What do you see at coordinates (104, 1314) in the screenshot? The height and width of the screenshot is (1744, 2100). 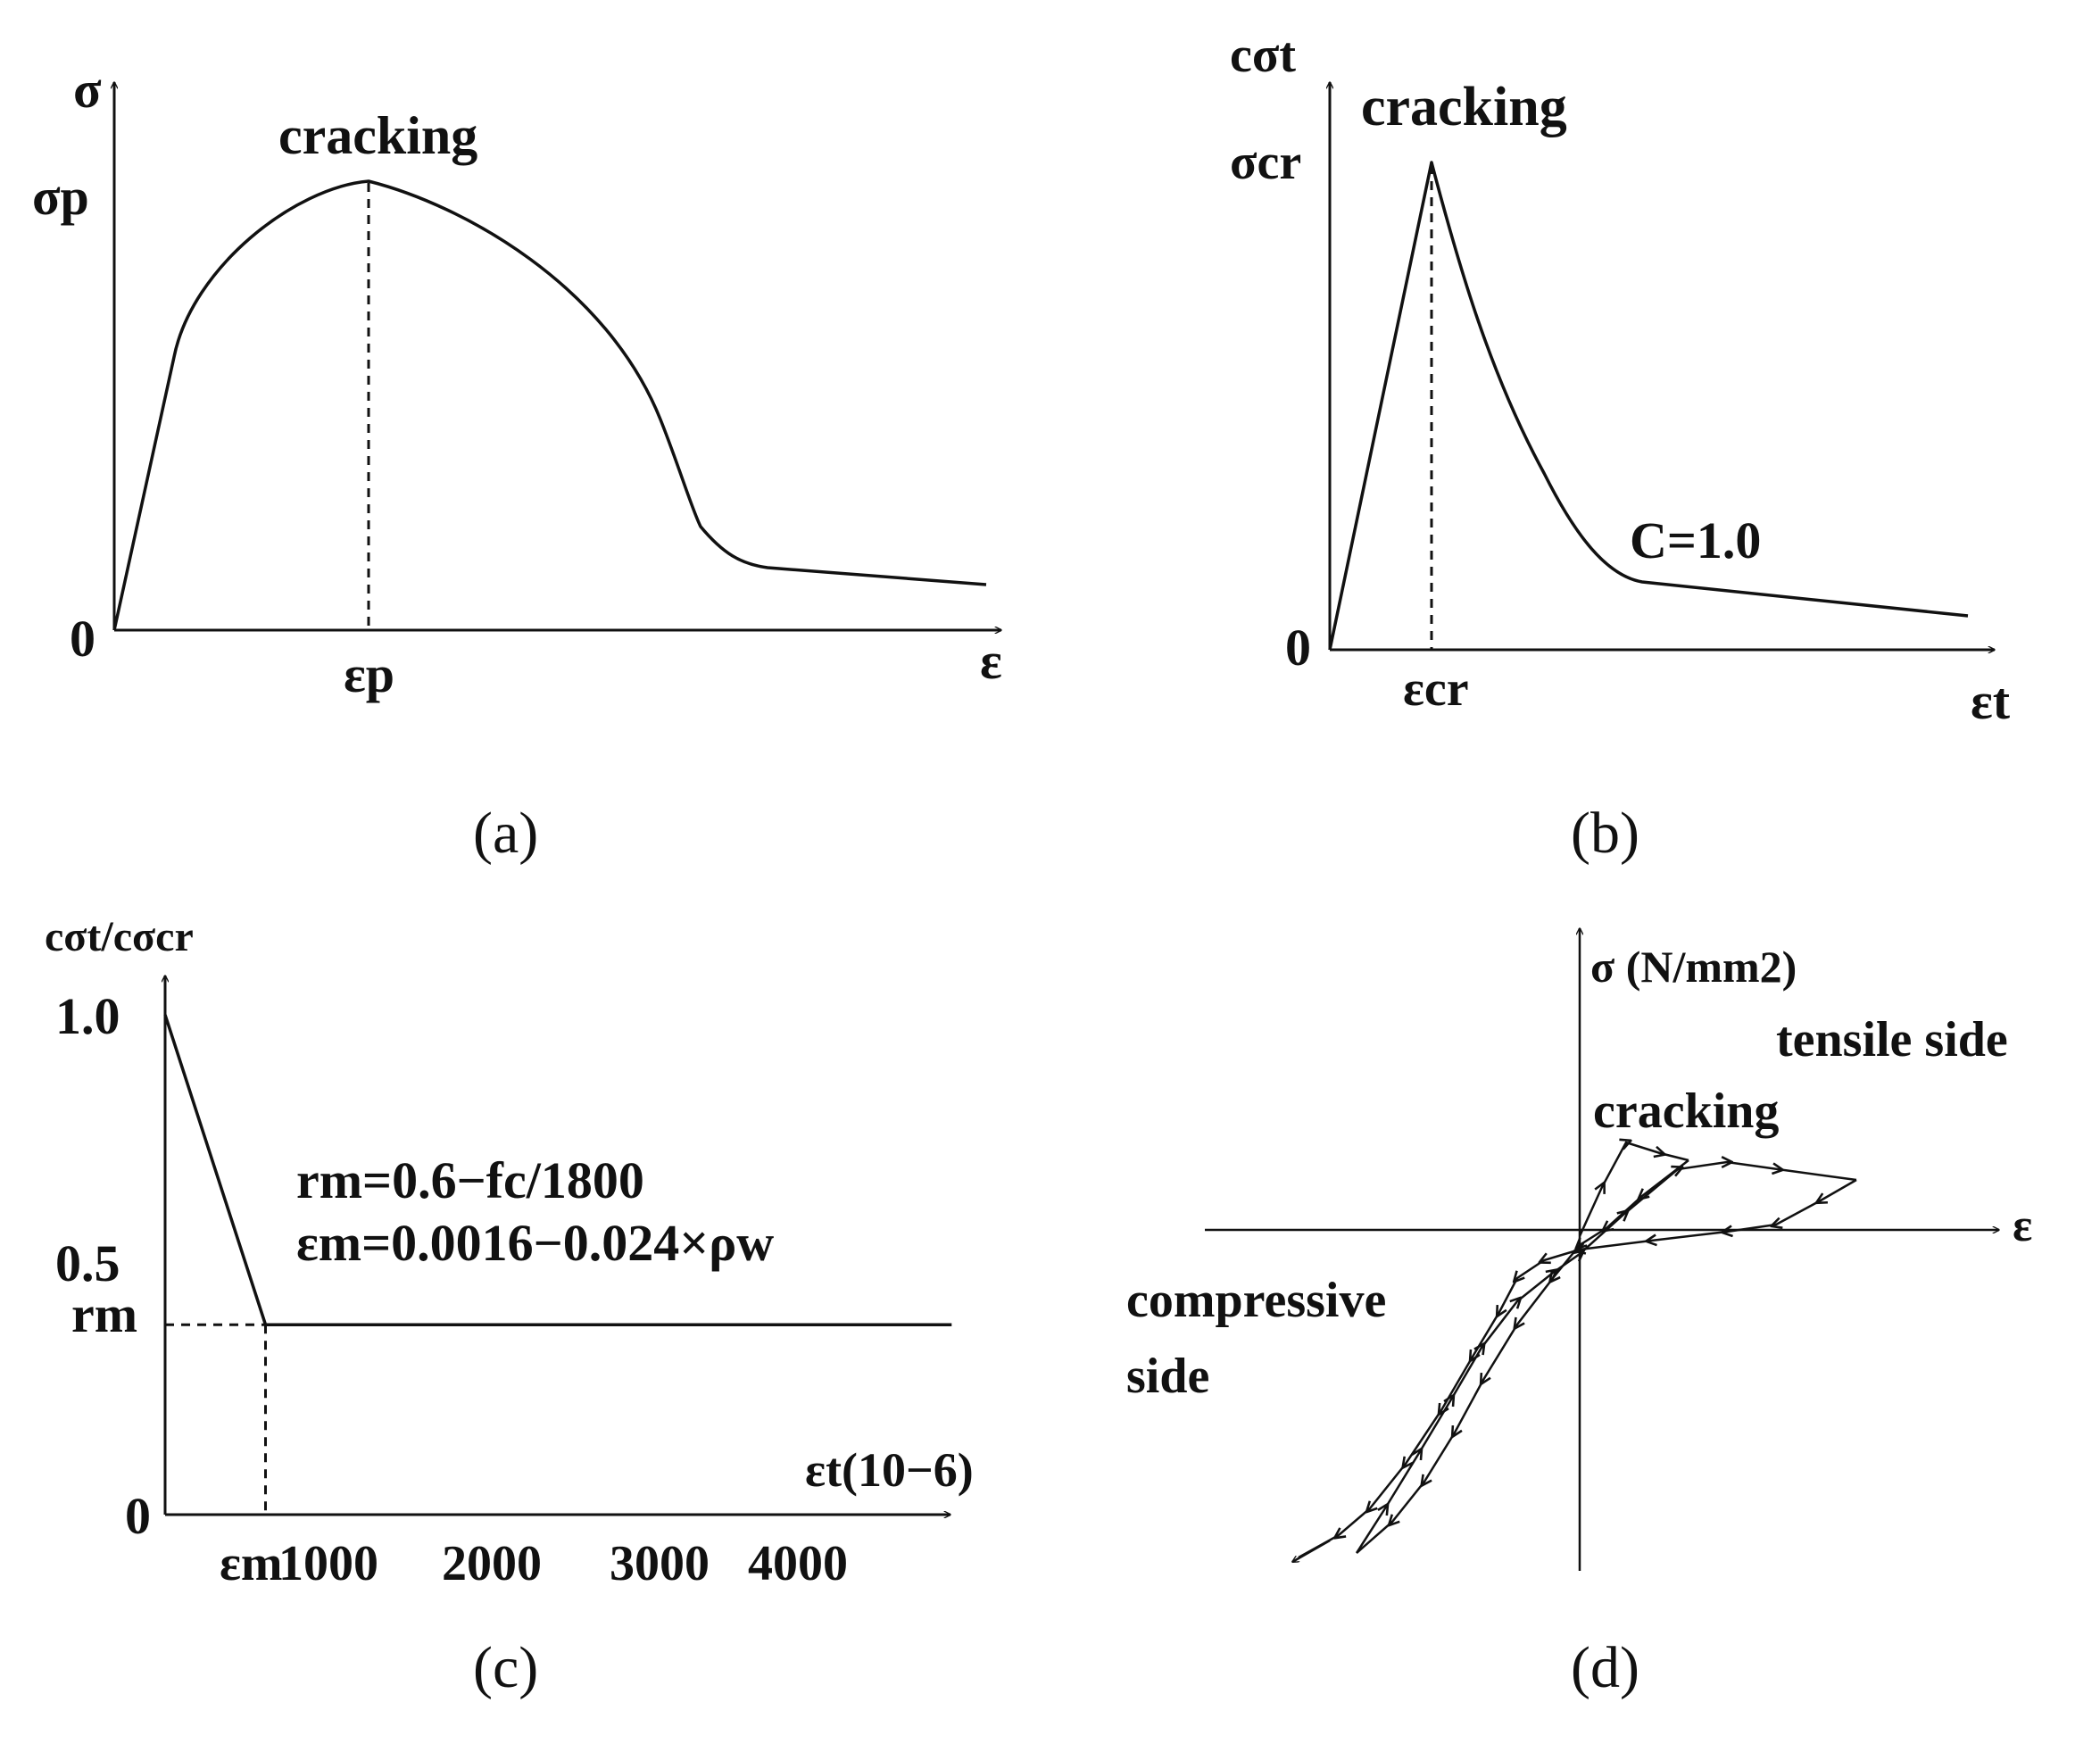 I see `y-tick-label: rm` at bounding box center [104, 1314].